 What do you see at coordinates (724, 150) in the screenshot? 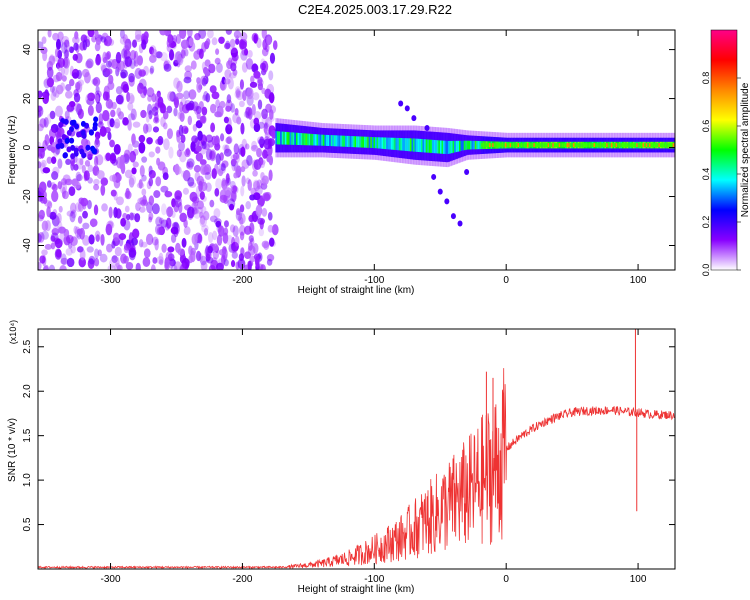
I see `colorbar-gradient` at bounding box center [724, 150].